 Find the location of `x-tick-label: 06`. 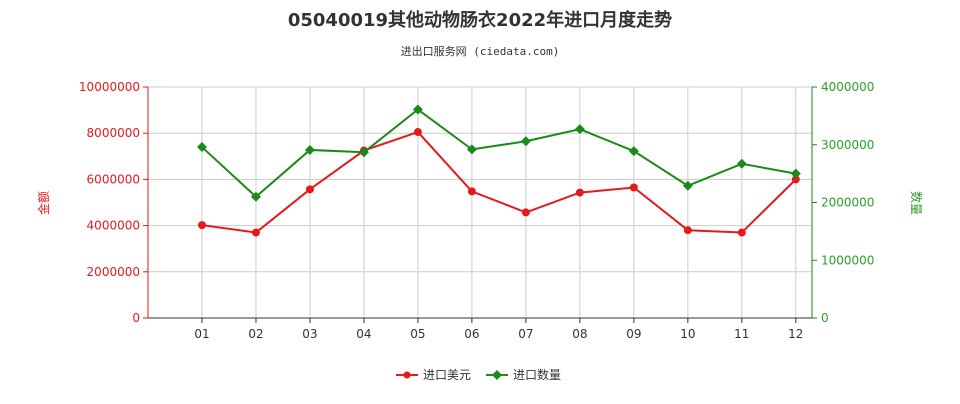

x-tick-label: 06 is located at coordinates (471, 334).